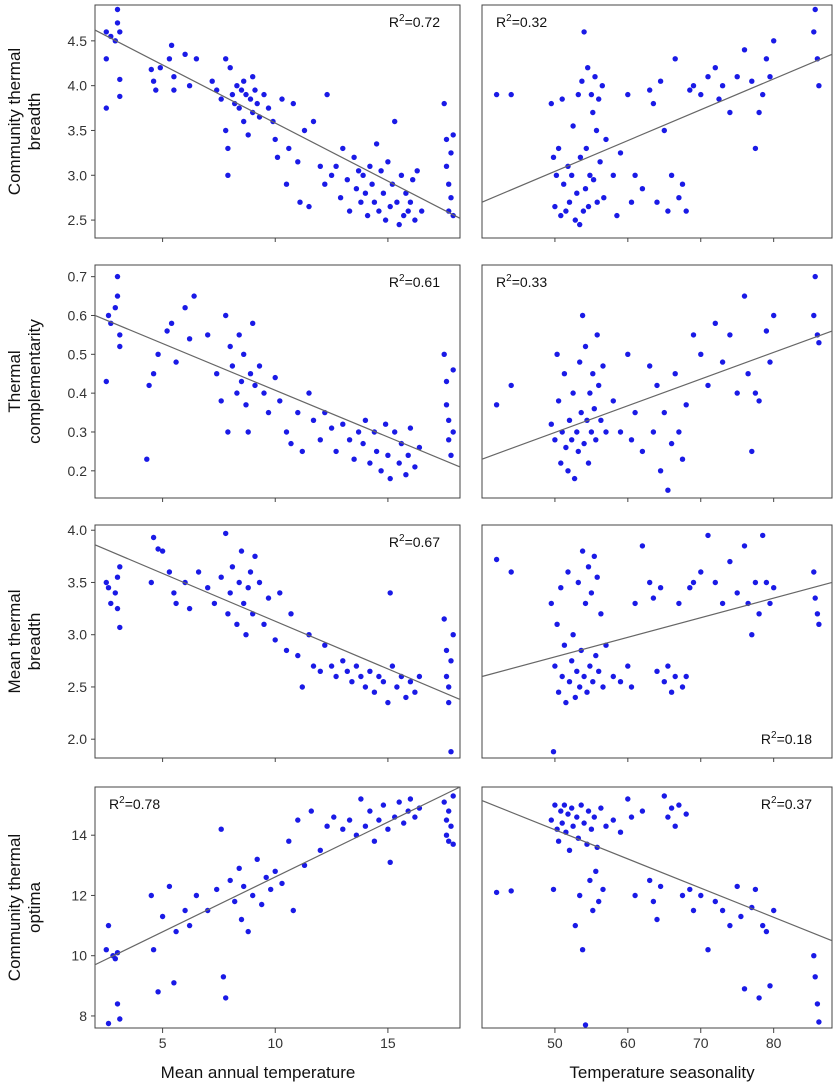  Describe the element at coordinates (78, 277) in the screenshot. I see `y-tick-label: 0.7` at that location.